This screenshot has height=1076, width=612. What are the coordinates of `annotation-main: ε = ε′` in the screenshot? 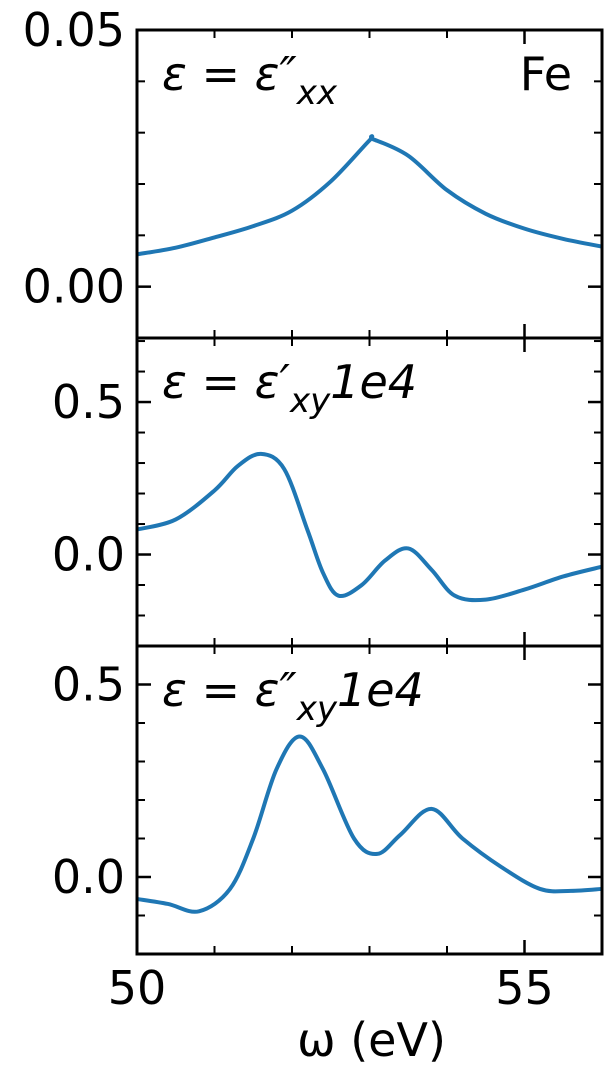 It's located at (226, 382).